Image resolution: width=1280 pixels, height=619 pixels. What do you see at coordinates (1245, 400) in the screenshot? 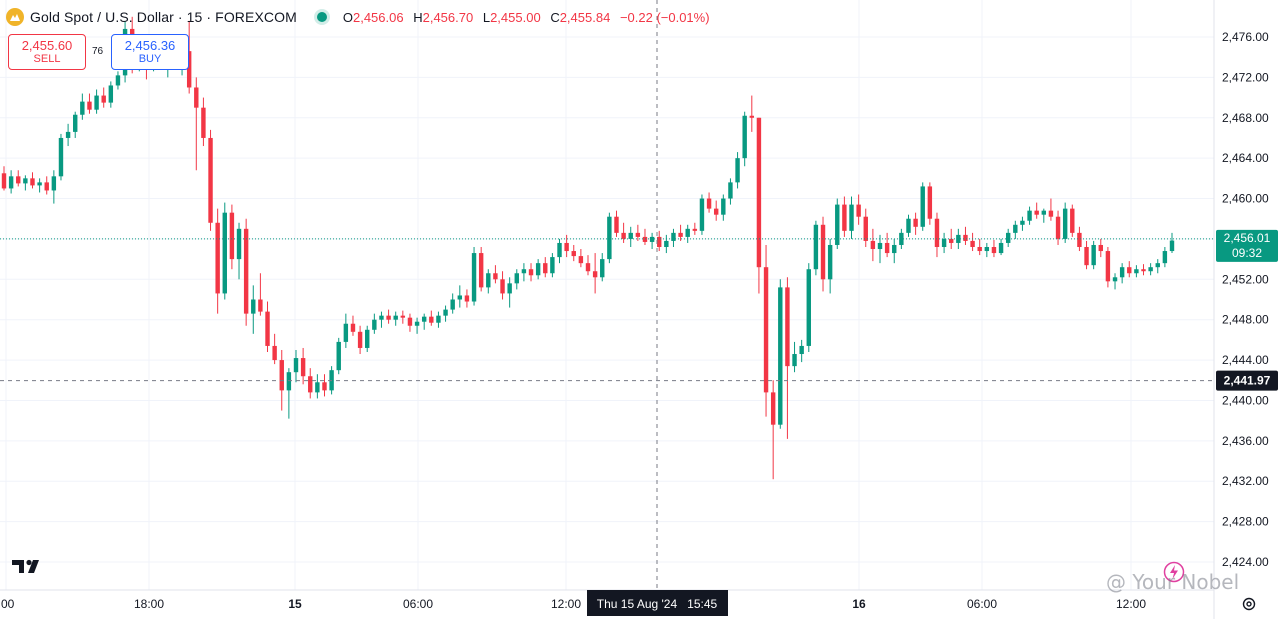
I see `price-tick-label: 2,440.00` at bounding box center [1245, 400].